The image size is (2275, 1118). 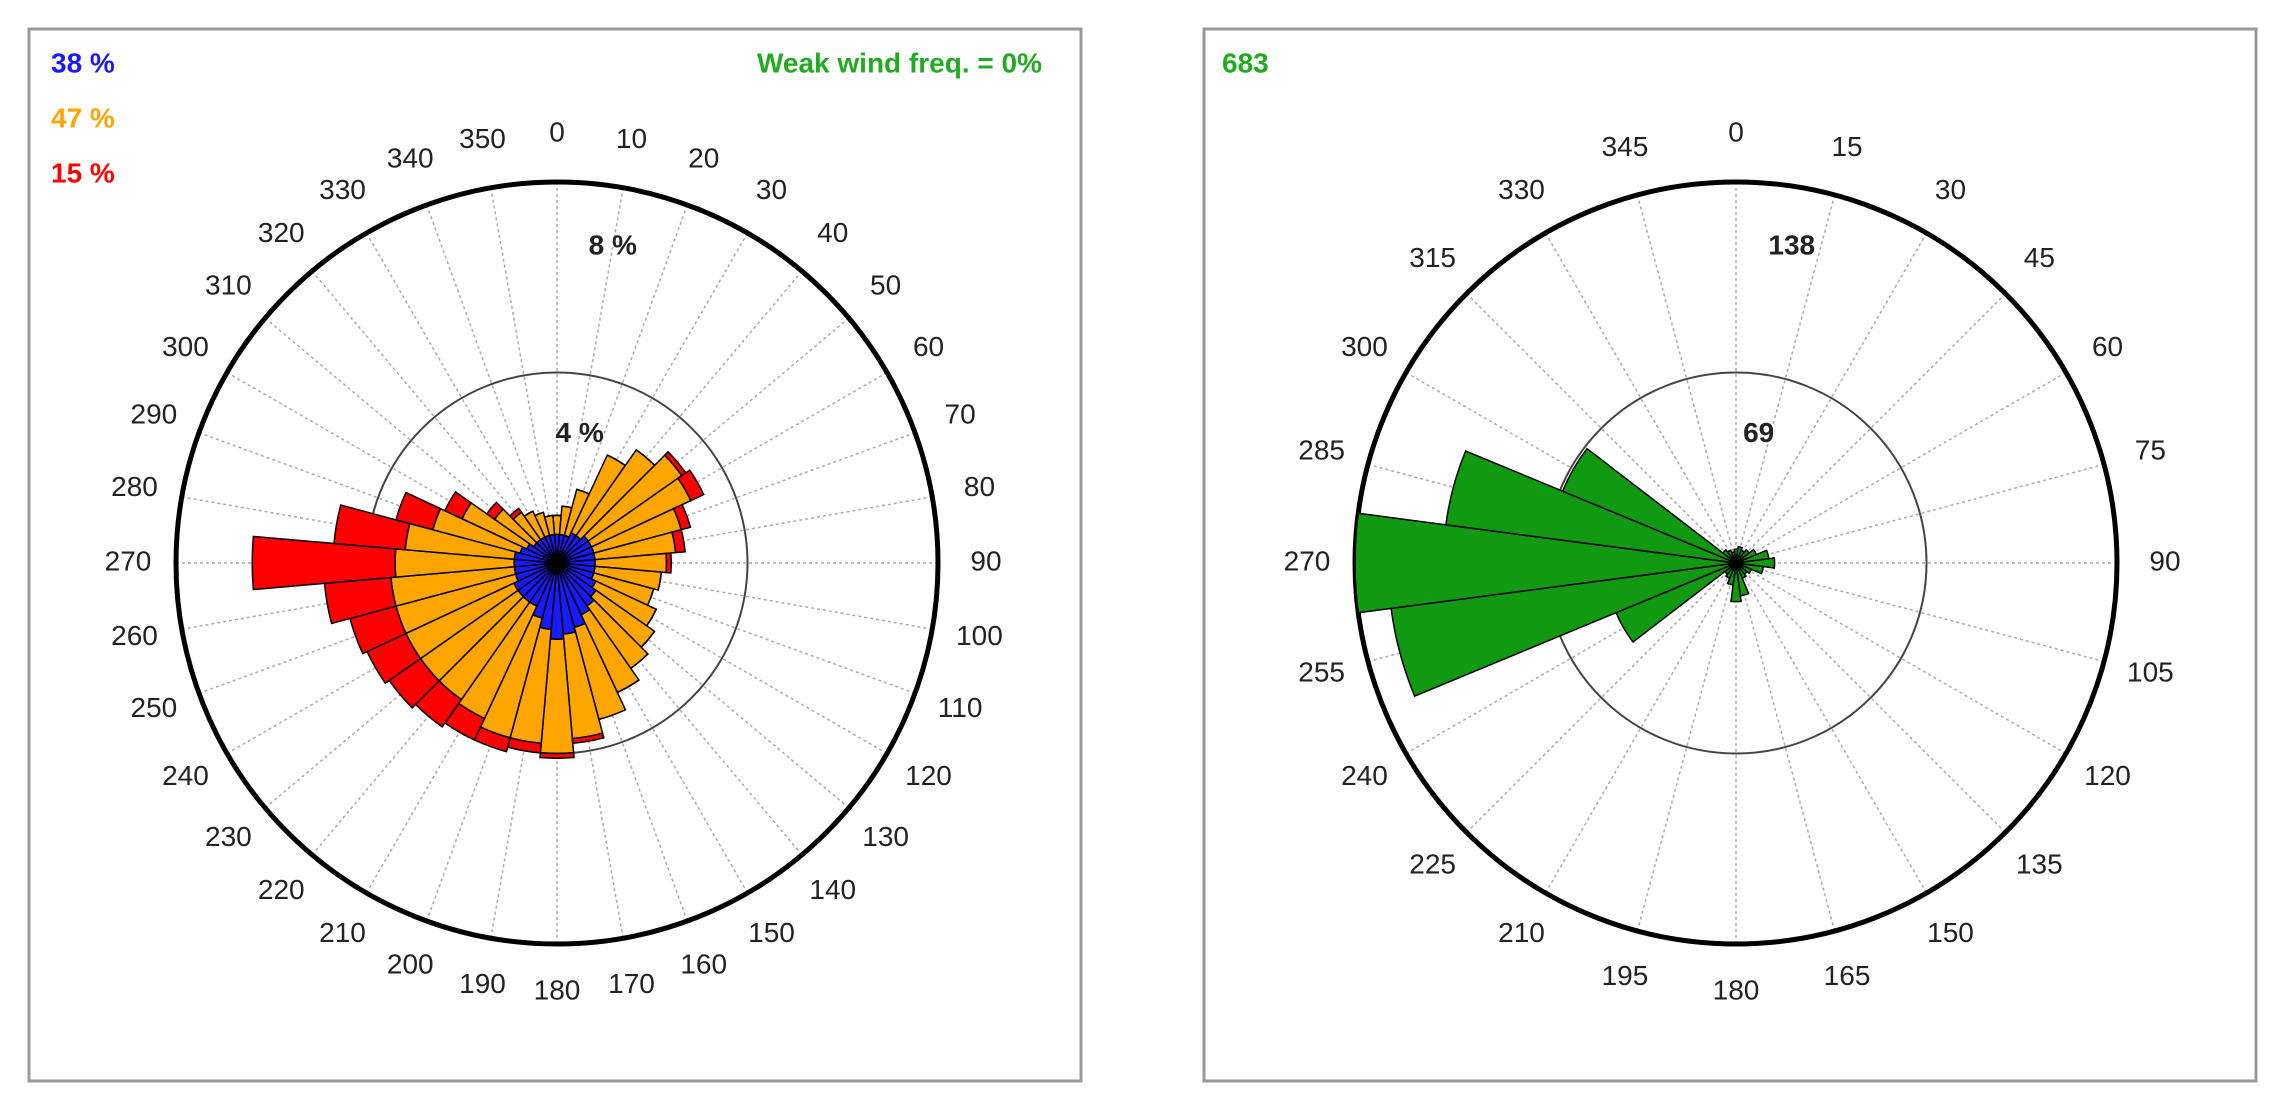 I want to click on radial-tick-label: 69, so click(x=1758, y=432).